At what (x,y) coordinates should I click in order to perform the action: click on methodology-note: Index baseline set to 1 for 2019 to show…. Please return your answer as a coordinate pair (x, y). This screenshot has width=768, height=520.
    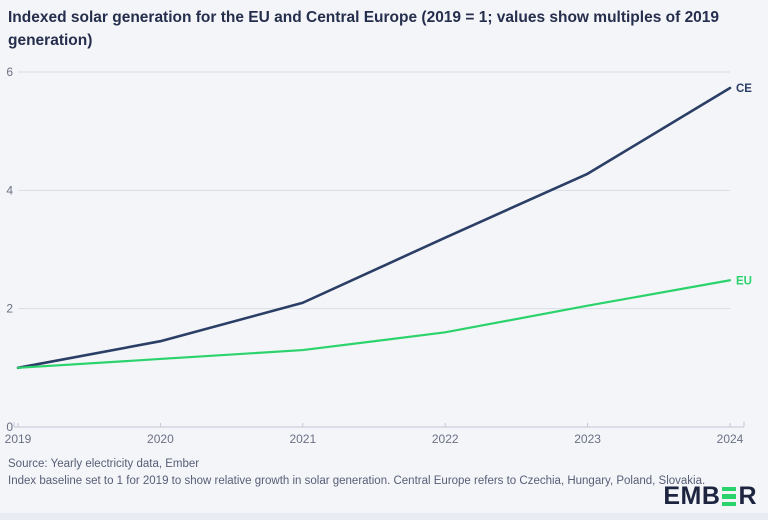
    Looking at the image, I should click on (357, 481).